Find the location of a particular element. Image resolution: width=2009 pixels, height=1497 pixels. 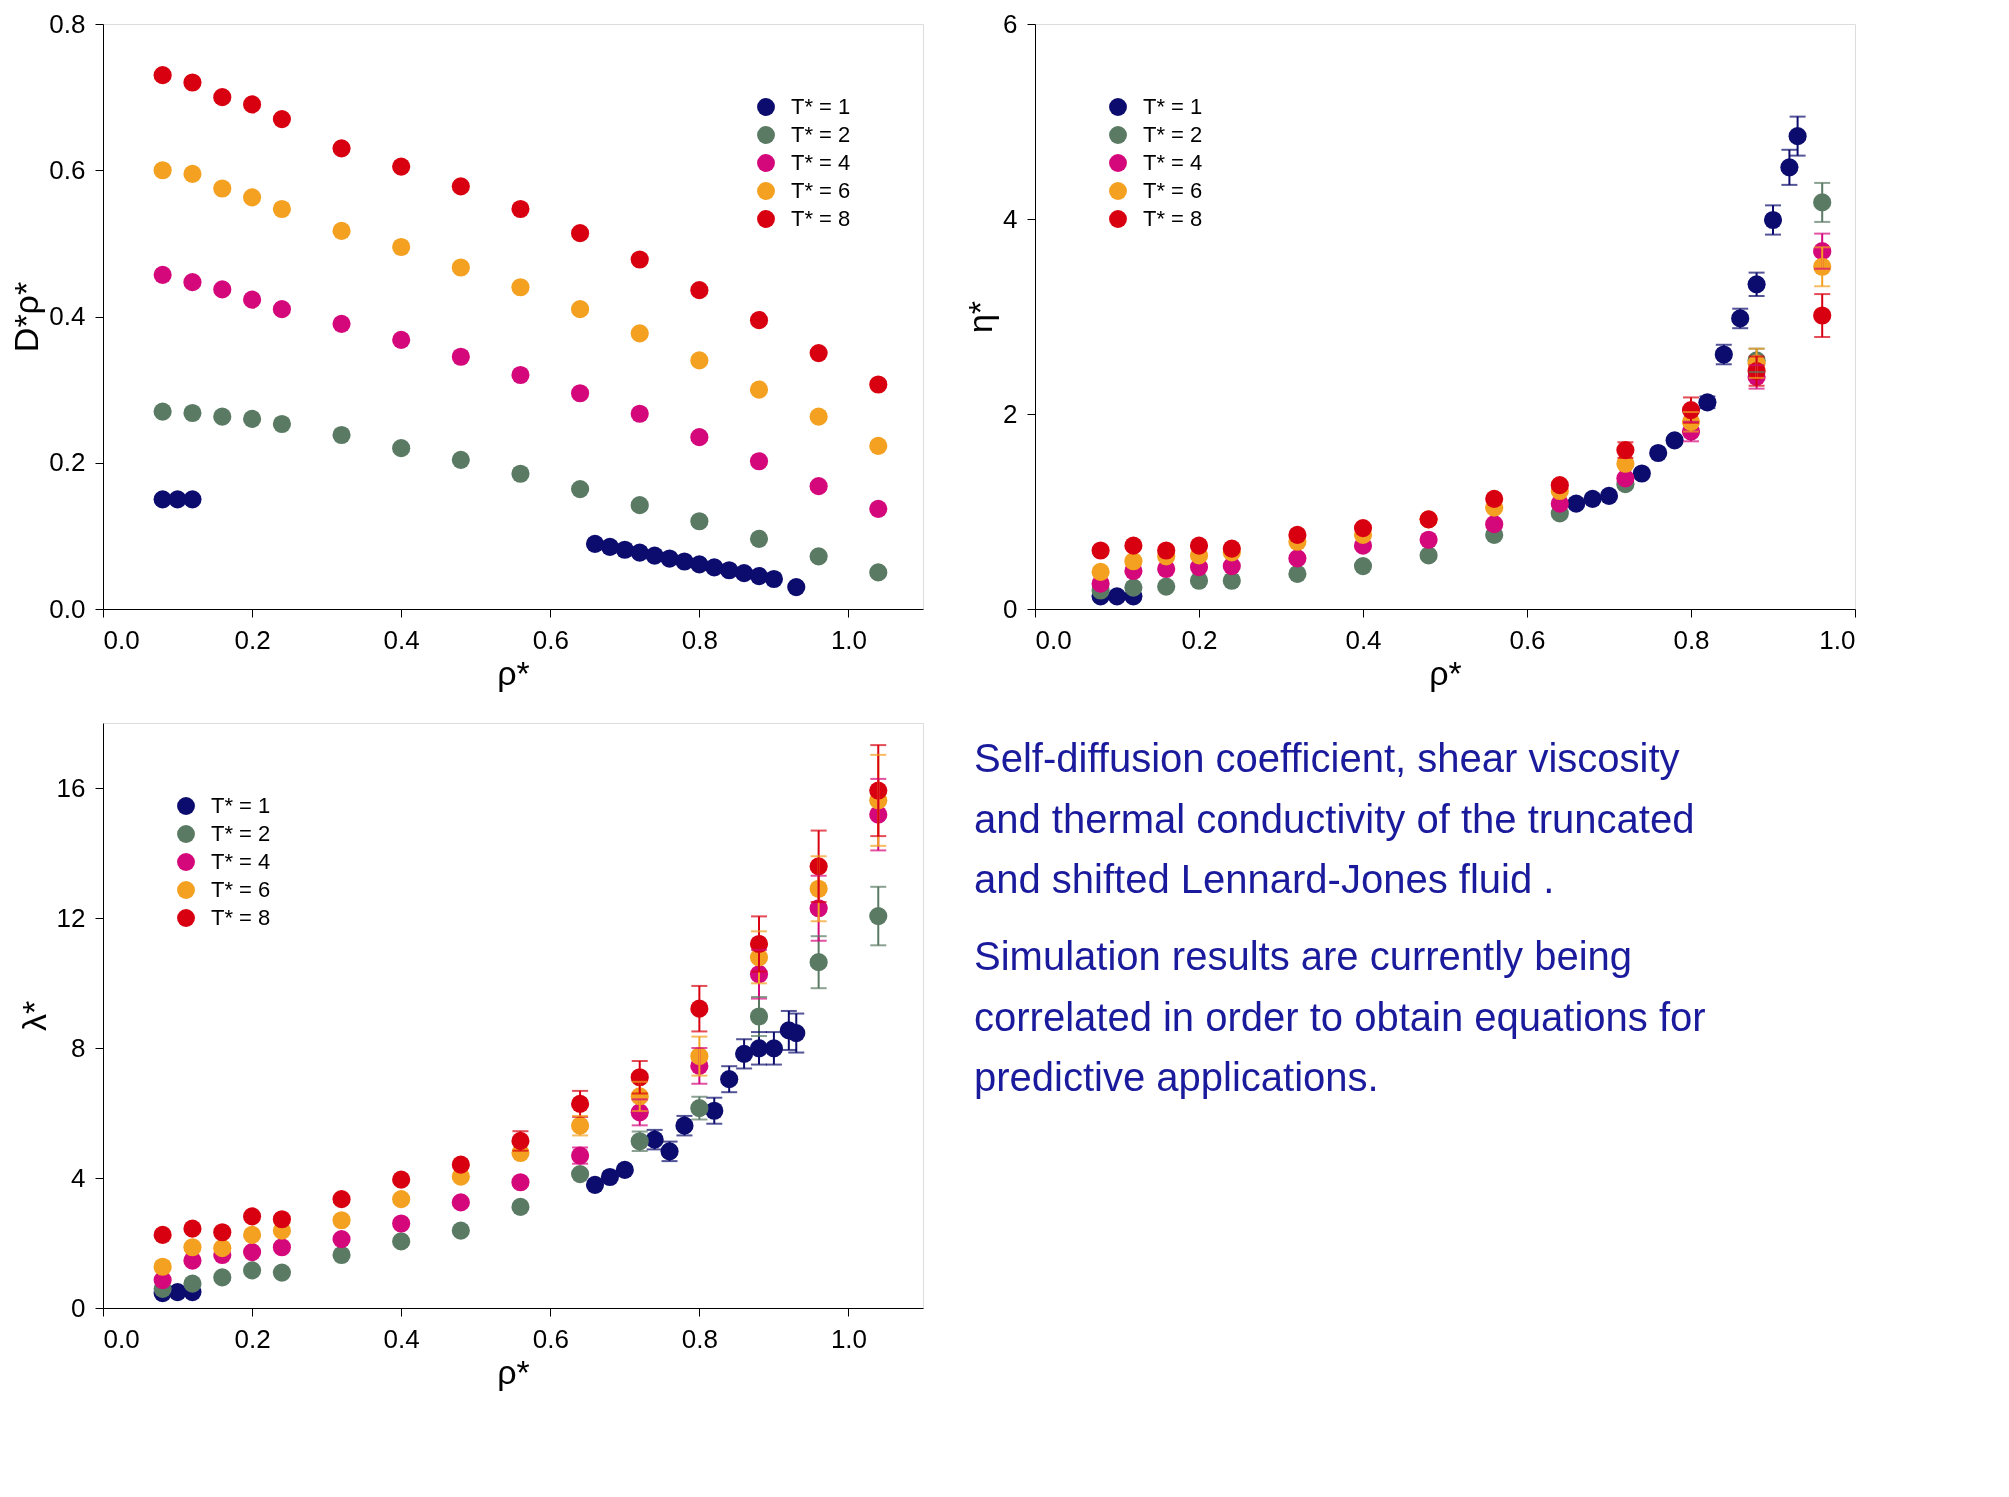

y-tick-label: 12 is located at coordinates (71, 917).